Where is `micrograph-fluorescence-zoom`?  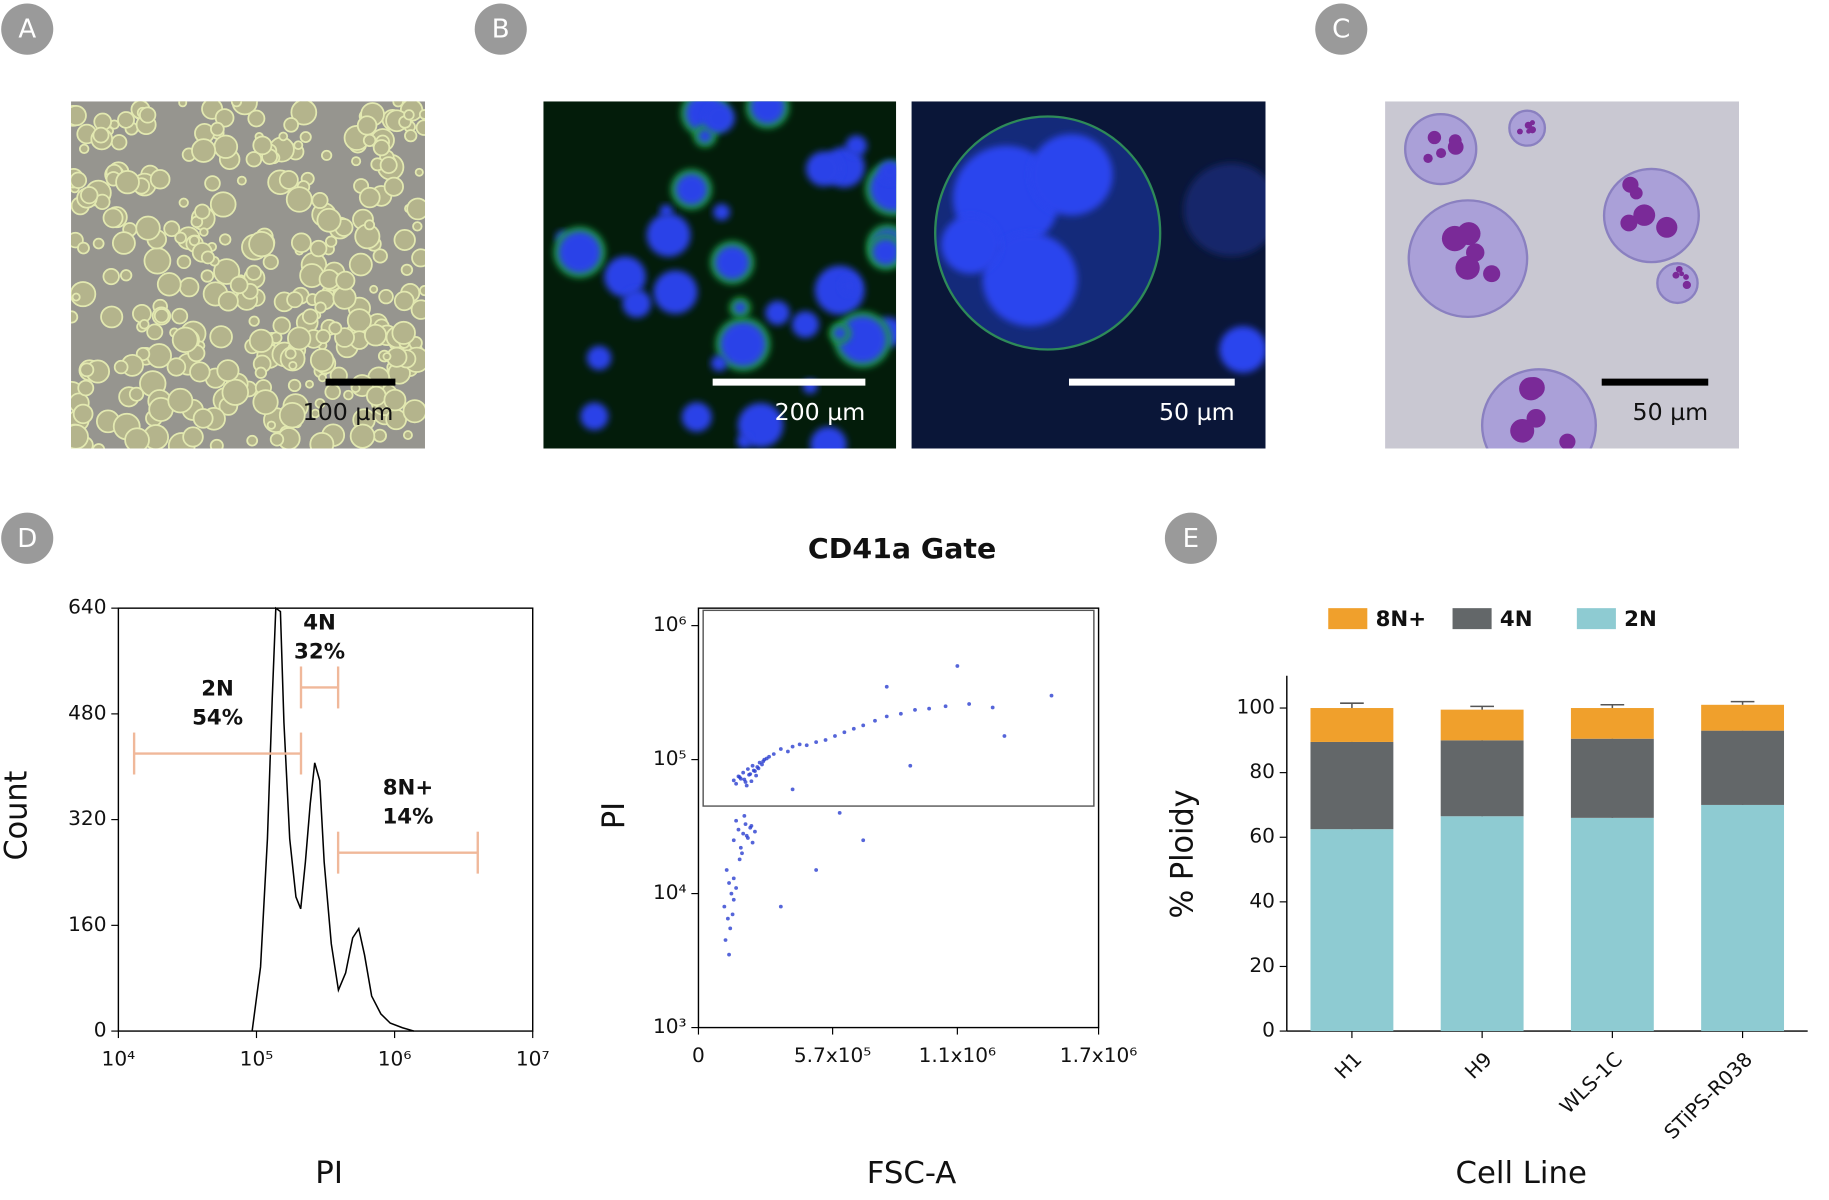 micrograph-fluorescence-zoom is located at coordinates (1088, 275).